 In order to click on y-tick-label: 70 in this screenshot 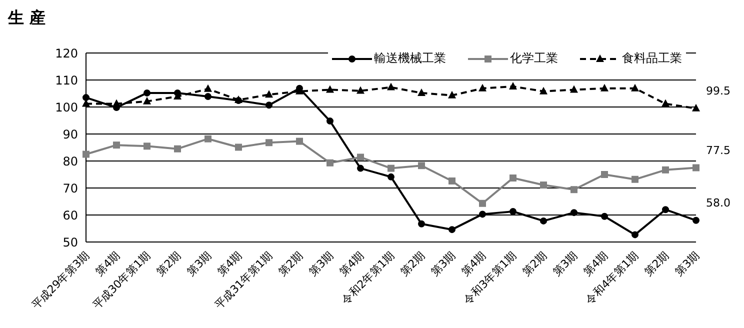, I will do `click(70, 188)`.